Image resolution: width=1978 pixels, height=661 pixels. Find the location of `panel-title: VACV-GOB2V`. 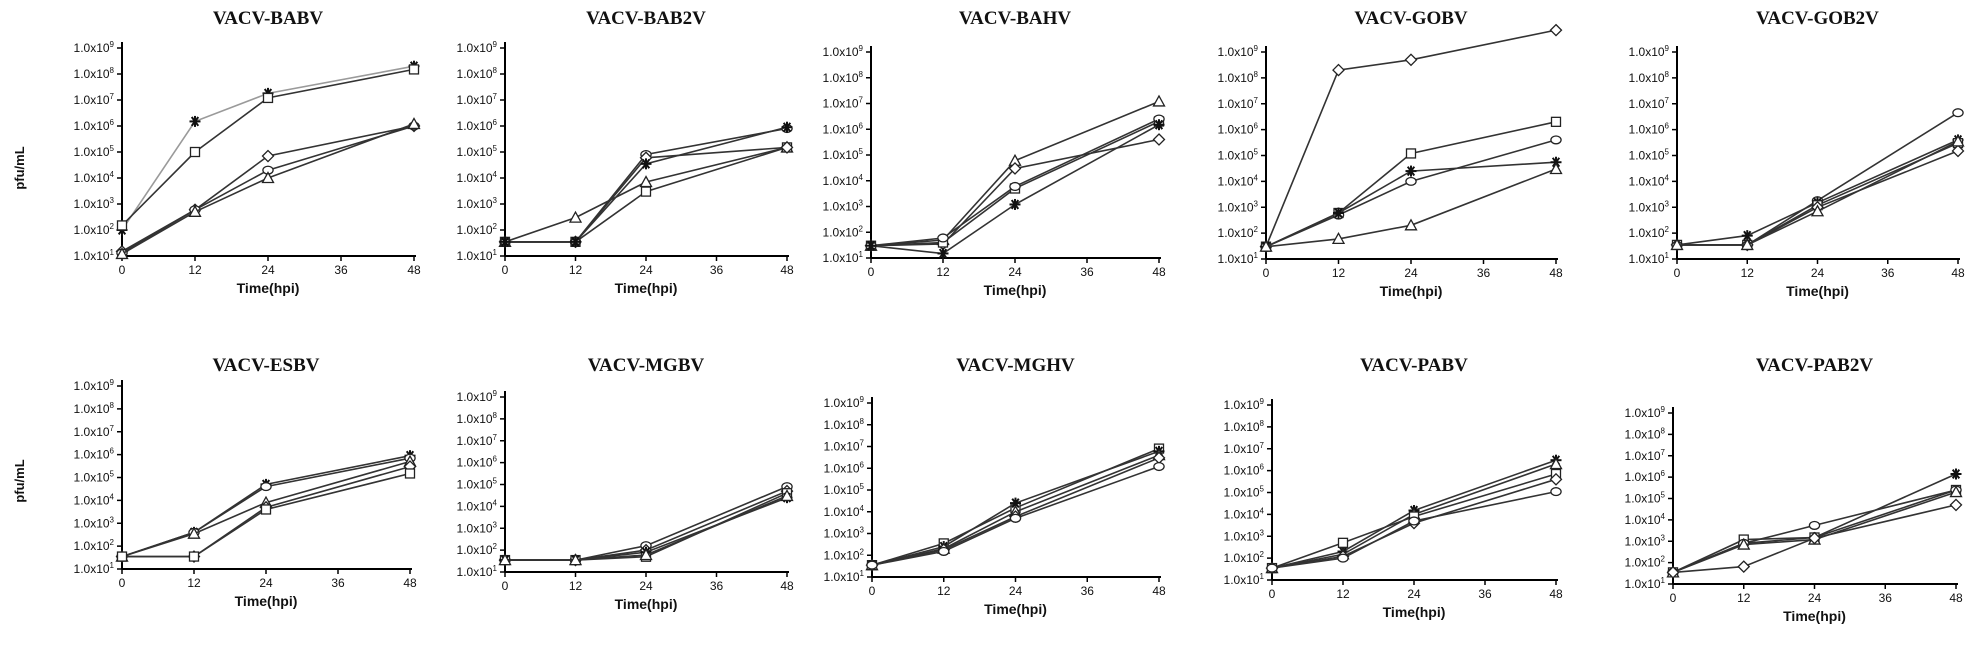

panel-title: VACV-GOB2V is located at coordinates (1817, 18).